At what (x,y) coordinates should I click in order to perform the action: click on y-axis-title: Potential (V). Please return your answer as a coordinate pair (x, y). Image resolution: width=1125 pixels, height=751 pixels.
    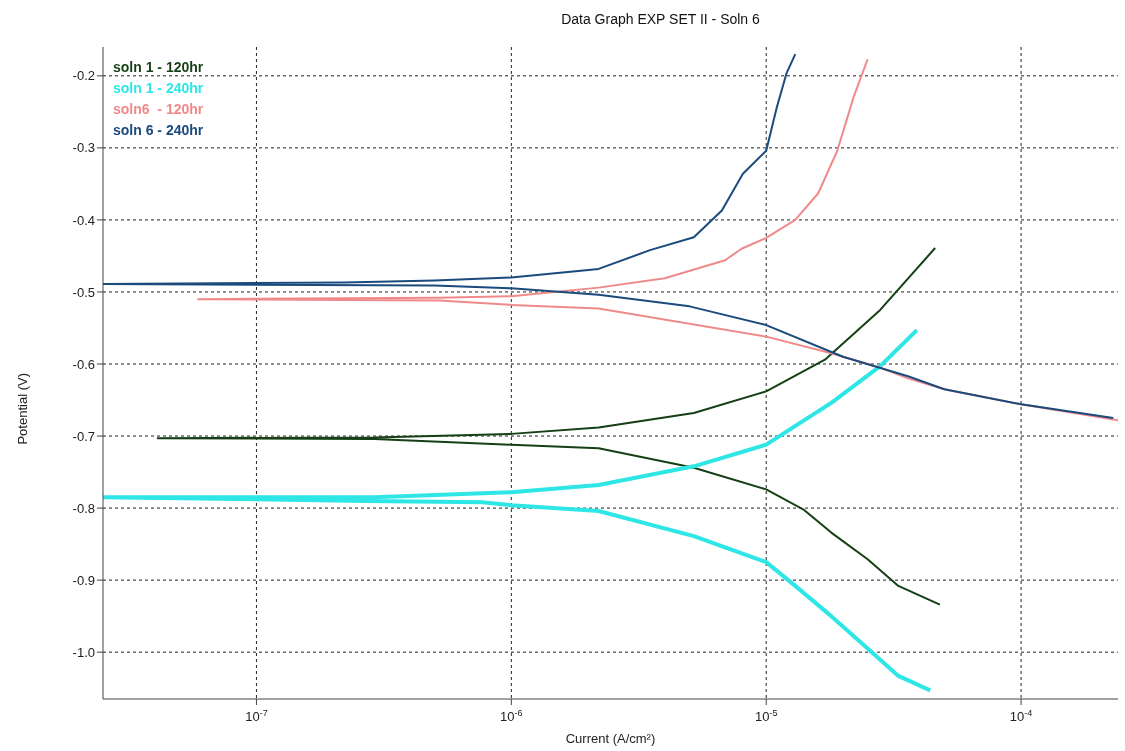
    Looking at the image, I should click on (22, 409).